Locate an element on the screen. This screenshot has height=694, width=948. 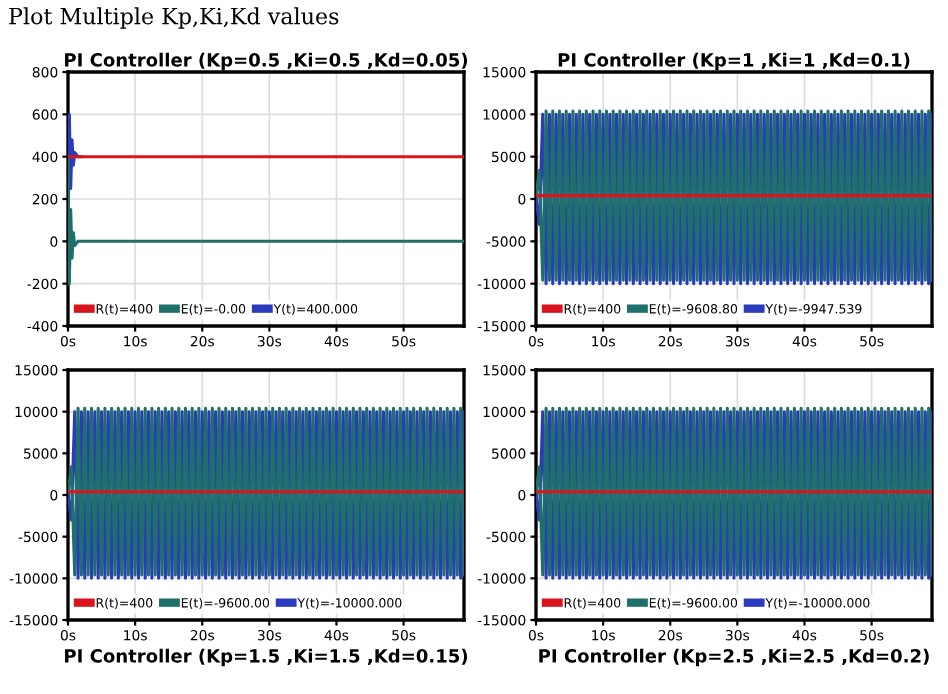
text: PI Controller (Kp=1.5 ,Ki=1.5 ,Kd=0.15) is located at coordinates (266, 657).